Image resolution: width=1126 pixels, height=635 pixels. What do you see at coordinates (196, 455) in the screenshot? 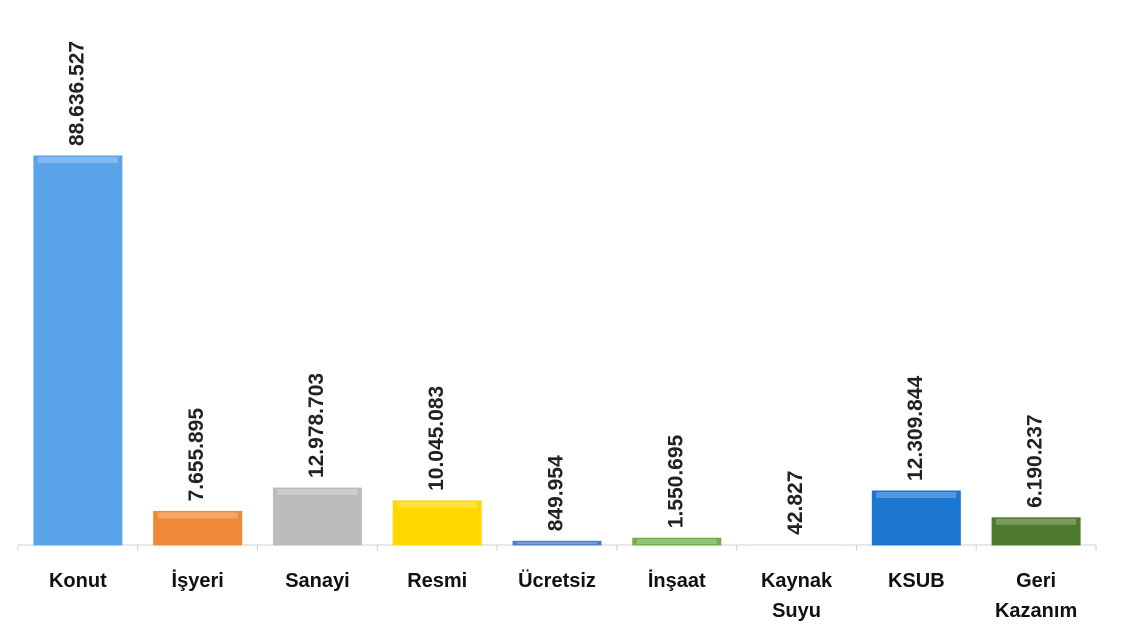
I see `data-label: 7.655.895` at bounding box center [196, 455].